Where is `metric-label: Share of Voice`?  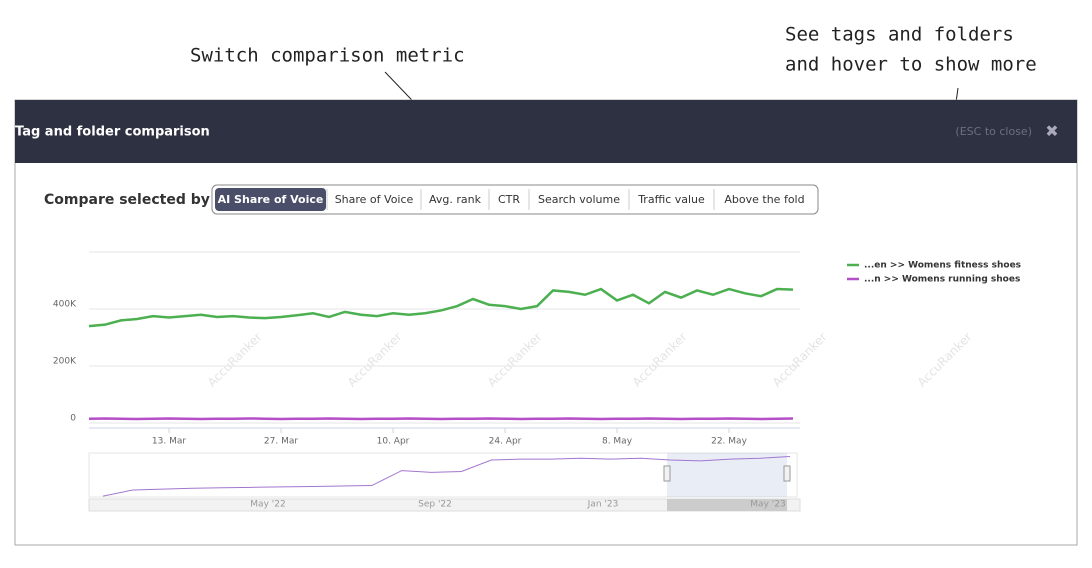 metric-label: Share of Voice is located at coordinates (374, 199).